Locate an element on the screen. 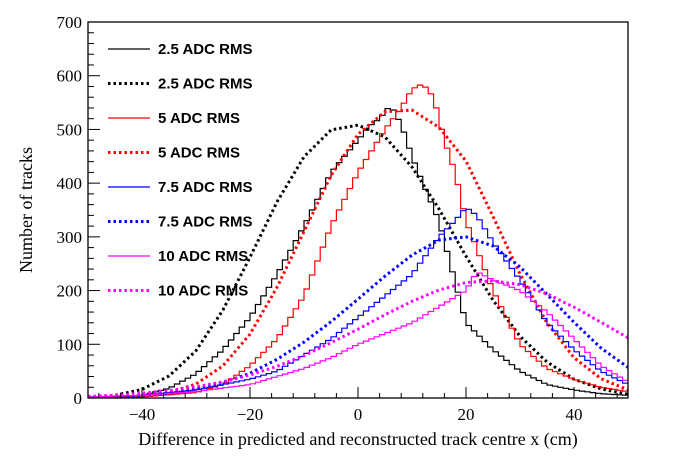 Image resolution: width=698 pixels, height=475 pixels. y-tick-label: 200 is located at coordinates (70, 291).